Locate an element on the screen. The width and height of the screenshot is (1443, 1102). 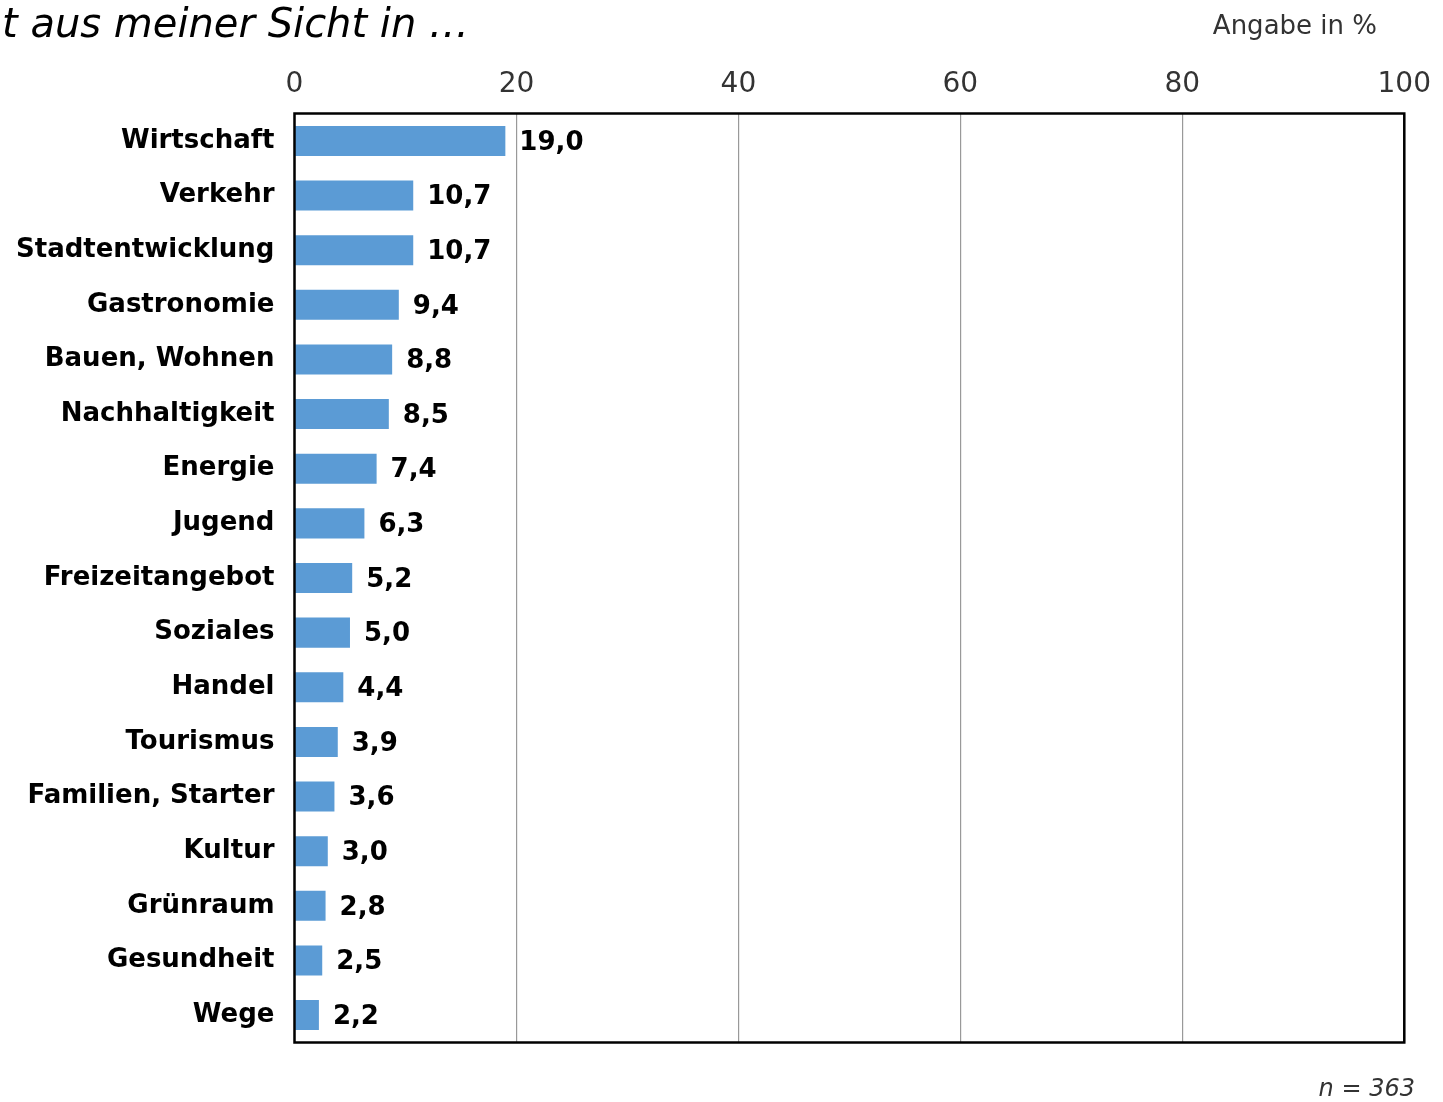
x-tick-label: 60 is located at coordinates (960, 83).